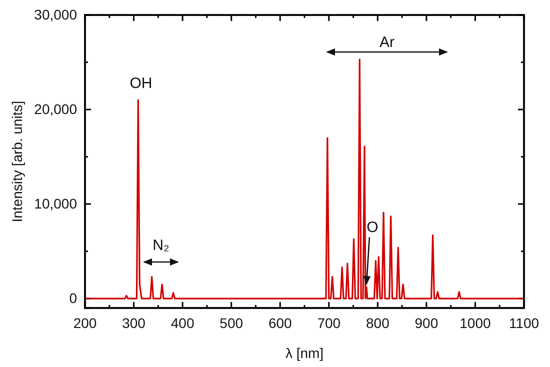  What do you see at coordinates (232, 322) in the screenshot?
I see `x-tick-label: 500` at bounding box center [232, 322].